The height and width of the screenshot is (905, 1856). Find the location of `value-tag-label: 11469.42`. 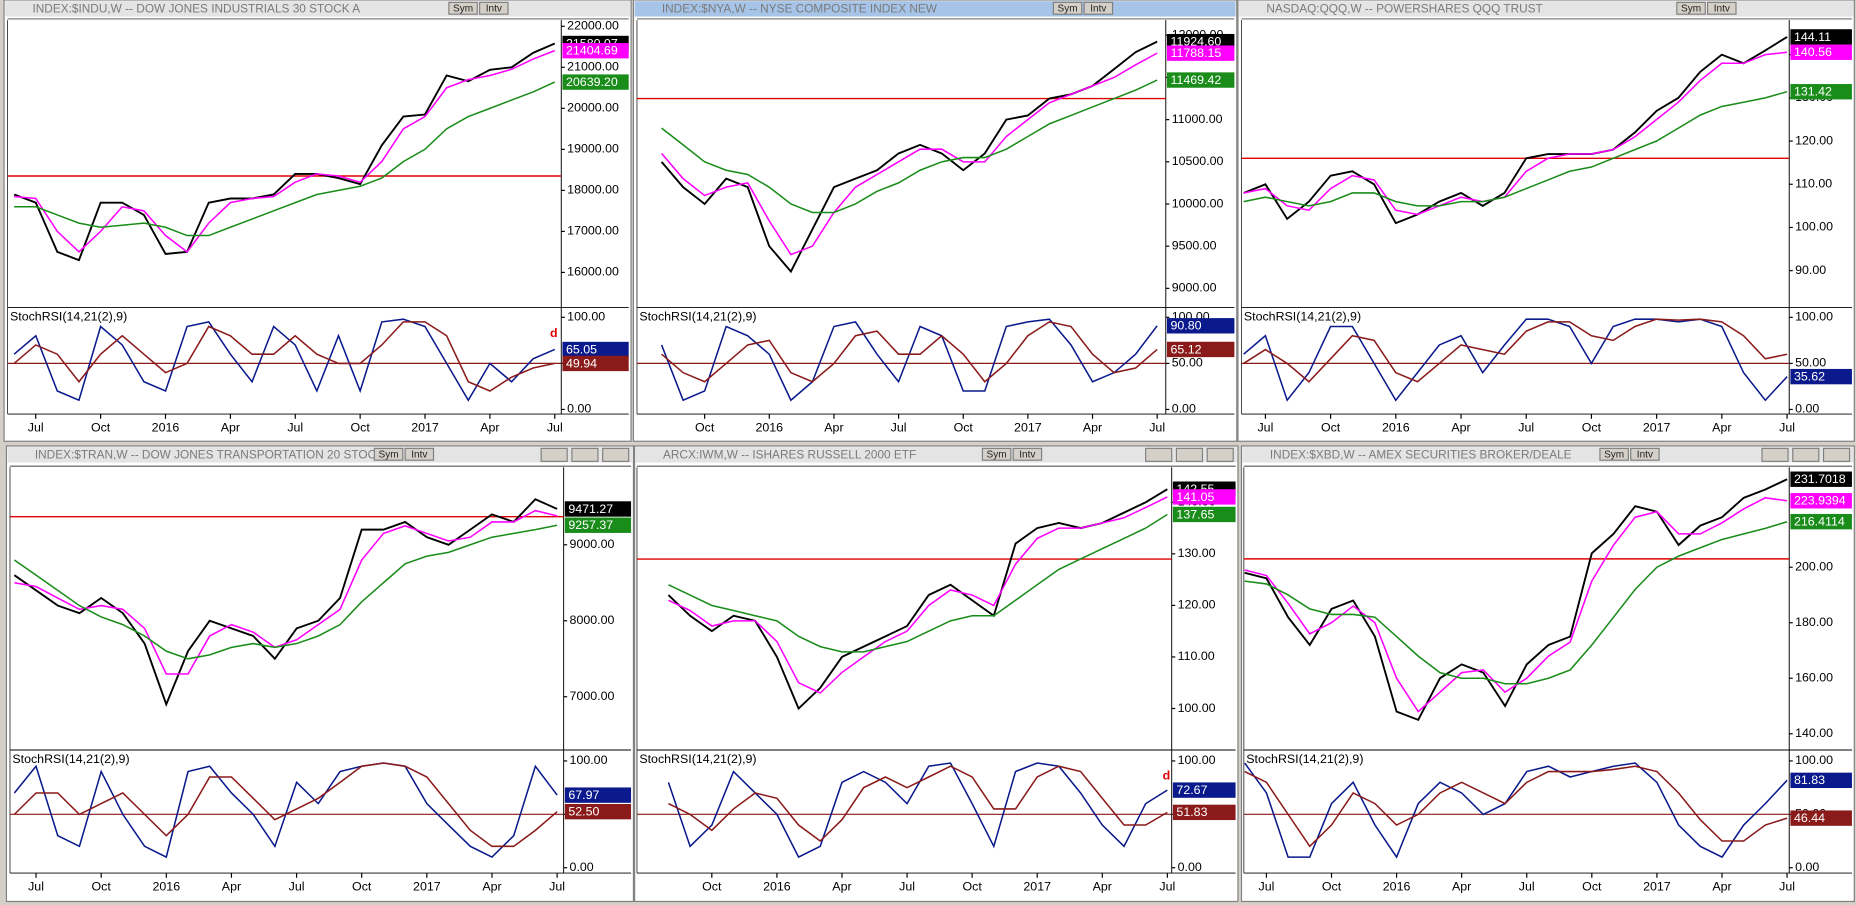

value-tag-label: 11469.42 is located at coordinates (1196, 80).